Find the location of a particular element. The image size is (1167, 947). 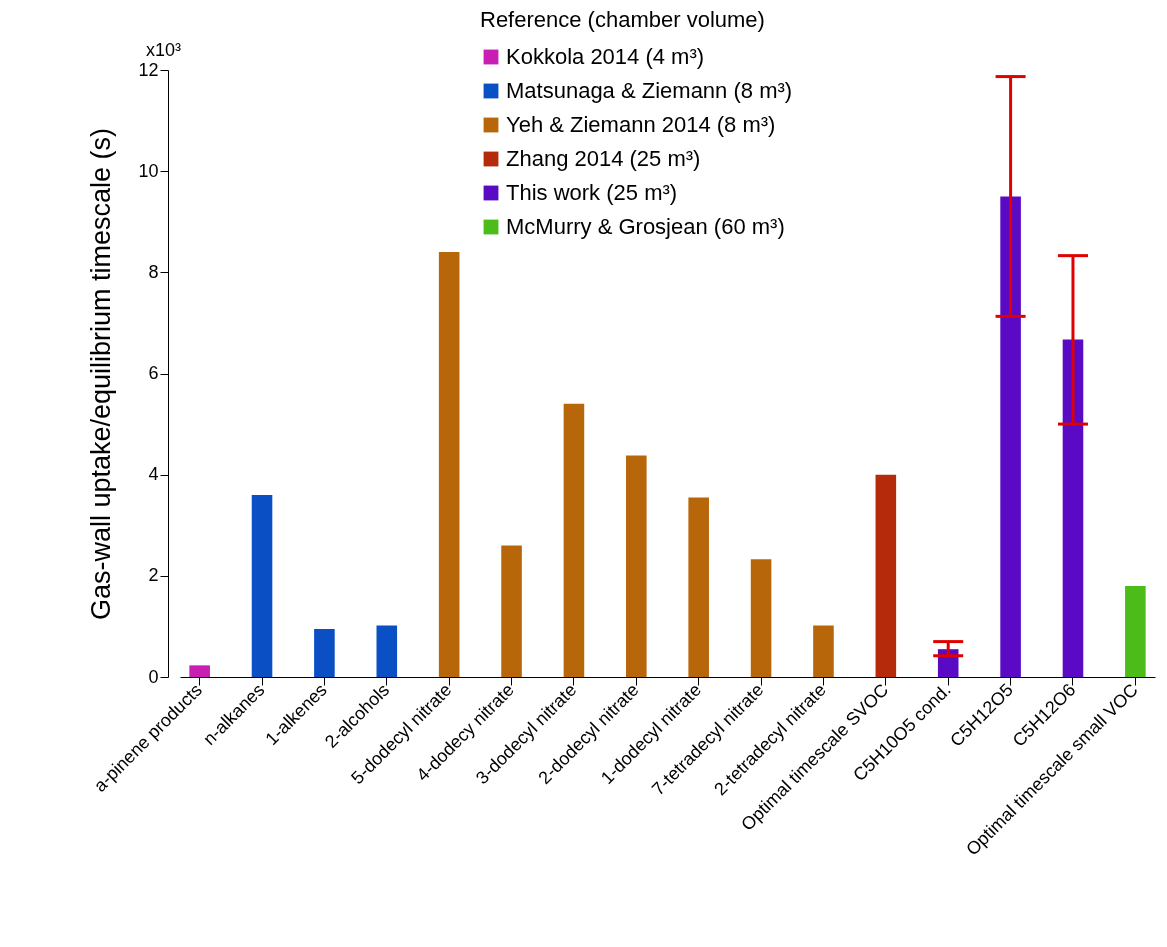

y-tick-label: 10 is located at coordinates (148, 170).